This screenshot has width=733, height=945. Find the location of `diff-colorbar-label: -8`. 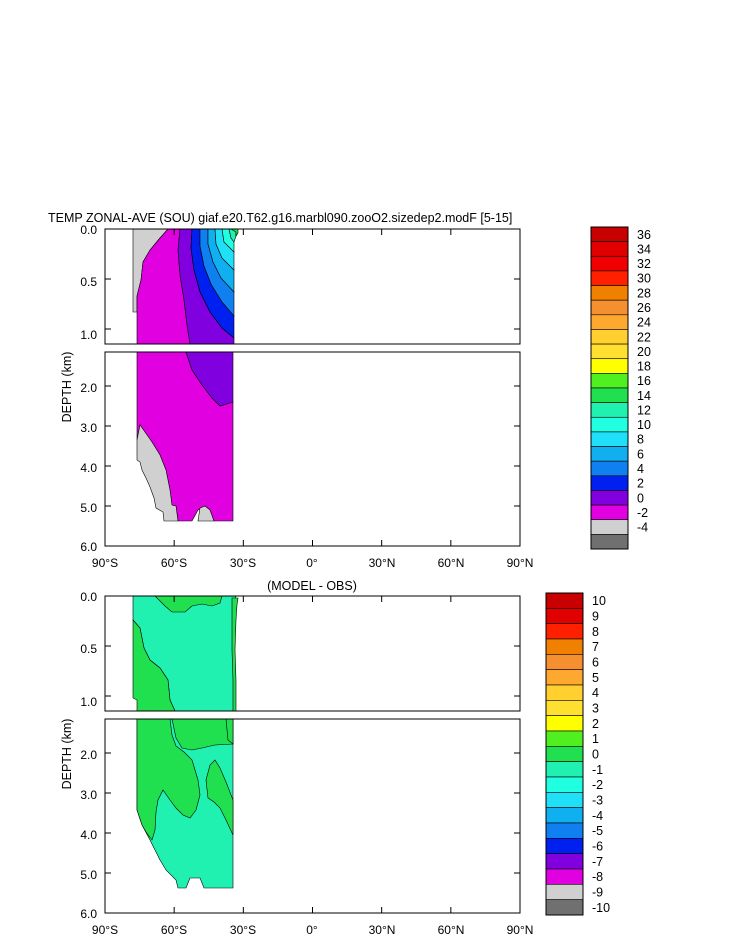

diff-colorbar-label: -8 is located at coordinates (597, 877).